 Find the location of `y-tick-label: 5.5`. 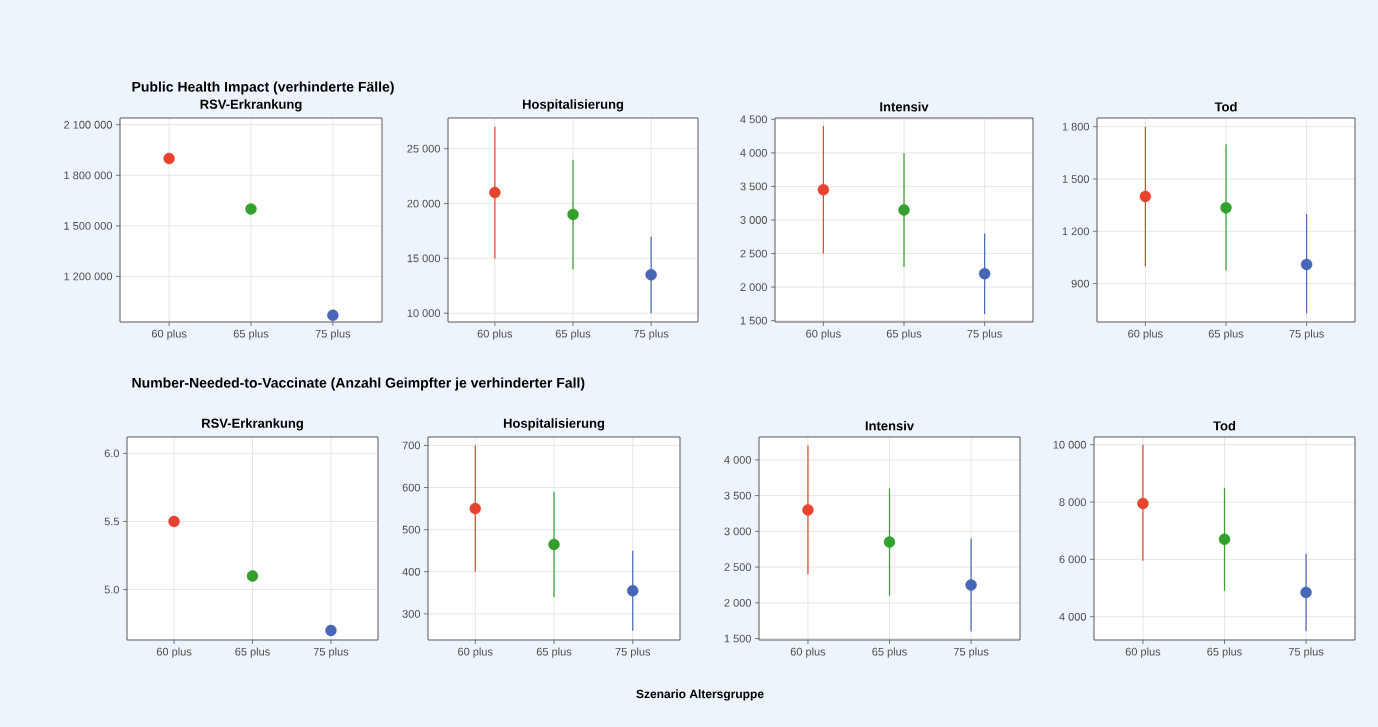

y-tick-label: 5.5 is located at coordinates (112, 521).